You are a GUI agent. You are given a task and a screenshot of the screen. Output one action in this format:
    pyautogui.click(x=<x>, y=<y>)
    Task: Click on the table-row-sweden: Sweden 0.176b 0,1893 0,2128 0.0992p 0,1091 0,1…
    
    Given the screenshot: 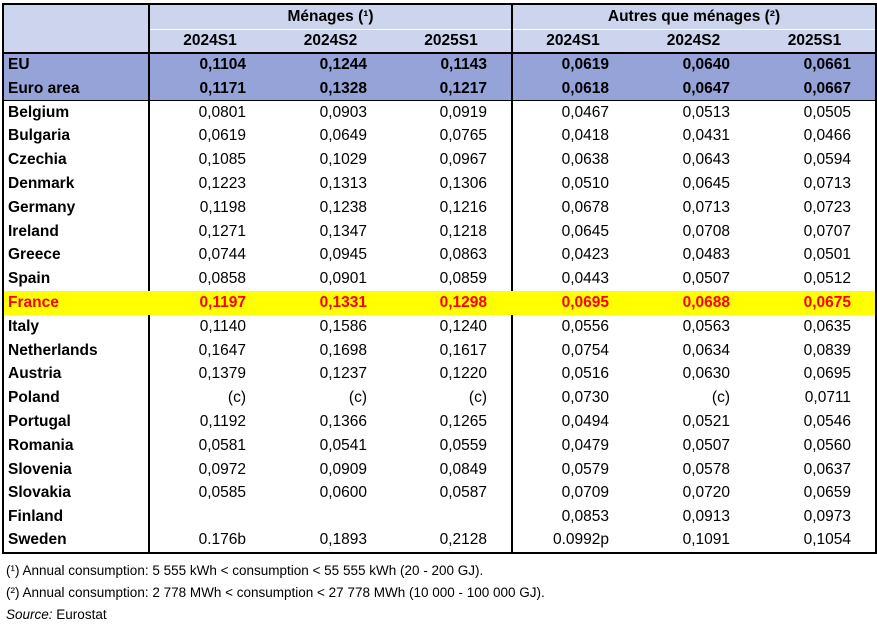 What is the action you would take?
    pyautogui.click(x=439, y=540)
    